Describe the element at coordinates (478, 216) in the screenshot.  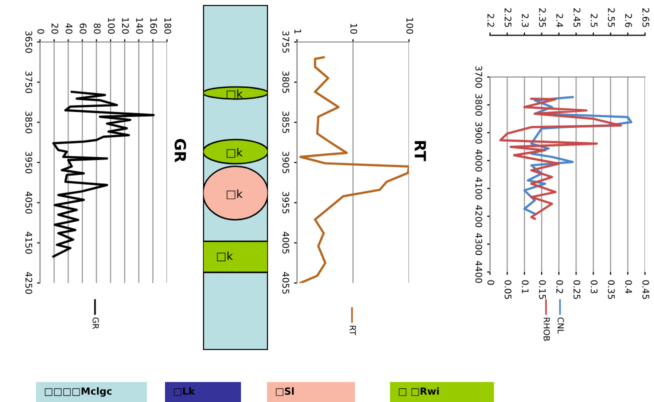
I see `y-tick-label: 4200` at that location.